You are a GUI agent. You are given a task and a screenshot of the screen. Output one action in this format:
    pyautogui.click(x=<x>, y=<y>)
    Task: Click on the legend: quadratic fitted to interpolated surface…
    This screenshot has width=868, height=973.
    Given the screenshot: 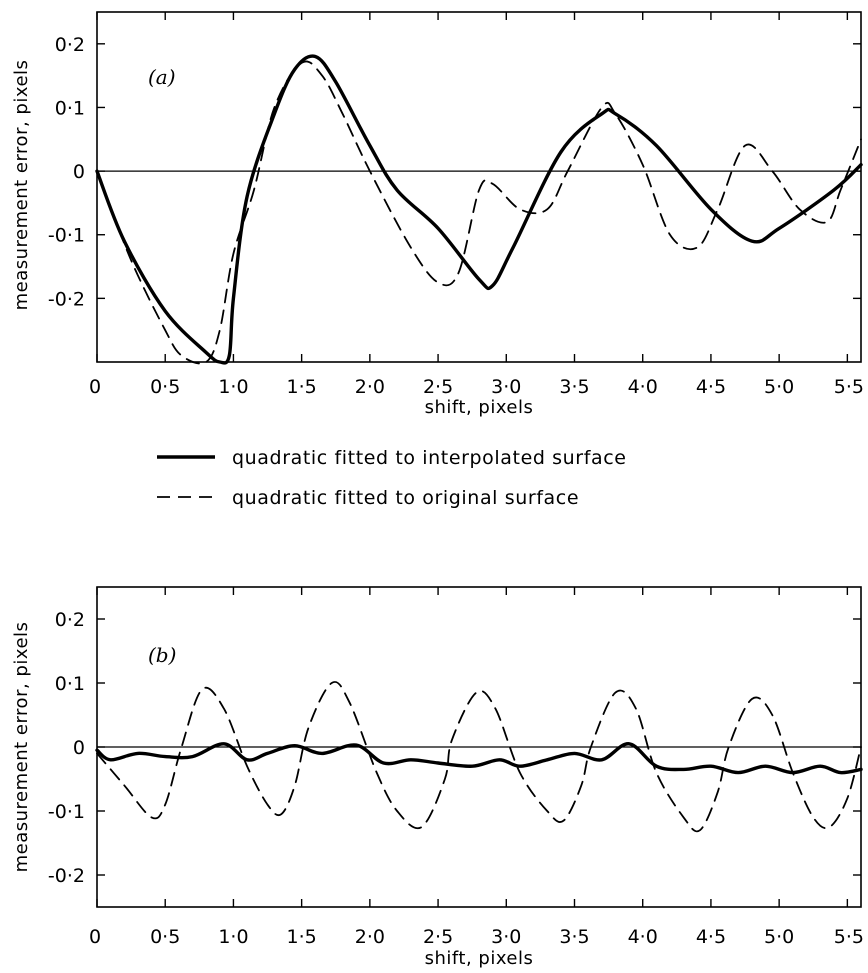 What is the action you would take?
    pyautogui.click(x=392, y=478)
    